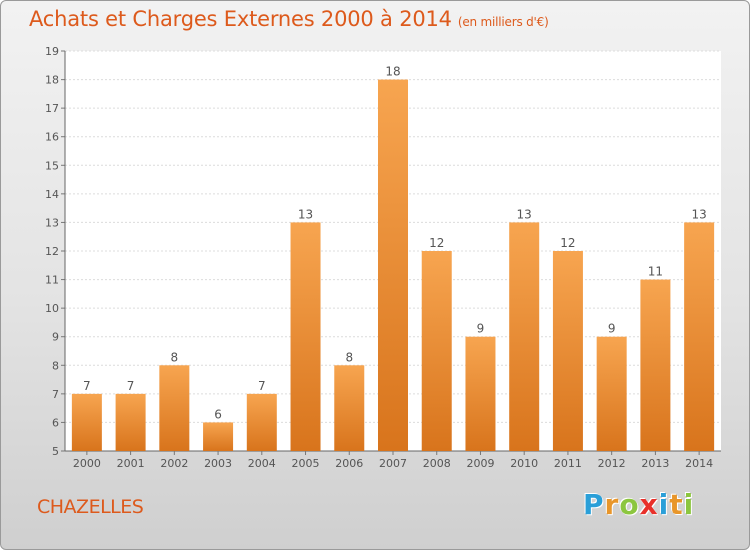 The height and width of the screenshot is (550, 750). I want to click on bar-2001, so click(130, 422).